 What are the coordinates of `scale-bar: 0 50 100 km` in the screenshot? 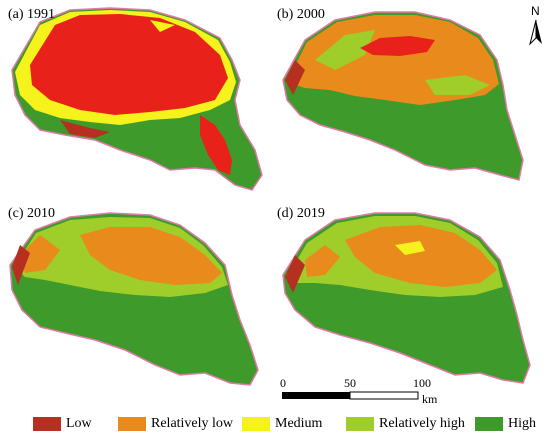 It's located at (380, 391).